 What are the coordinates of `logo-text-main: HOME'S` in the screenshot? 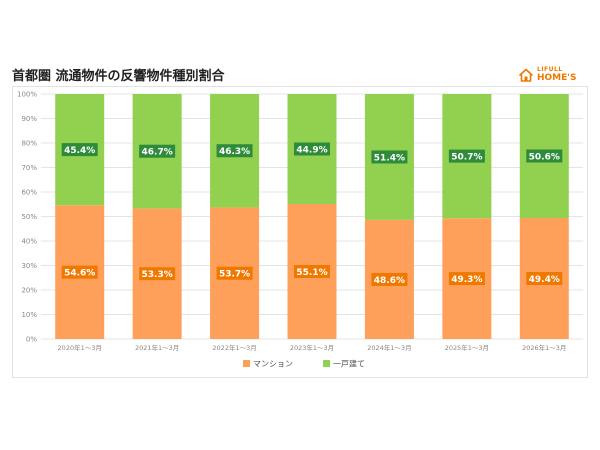 It's located at (557, 78).